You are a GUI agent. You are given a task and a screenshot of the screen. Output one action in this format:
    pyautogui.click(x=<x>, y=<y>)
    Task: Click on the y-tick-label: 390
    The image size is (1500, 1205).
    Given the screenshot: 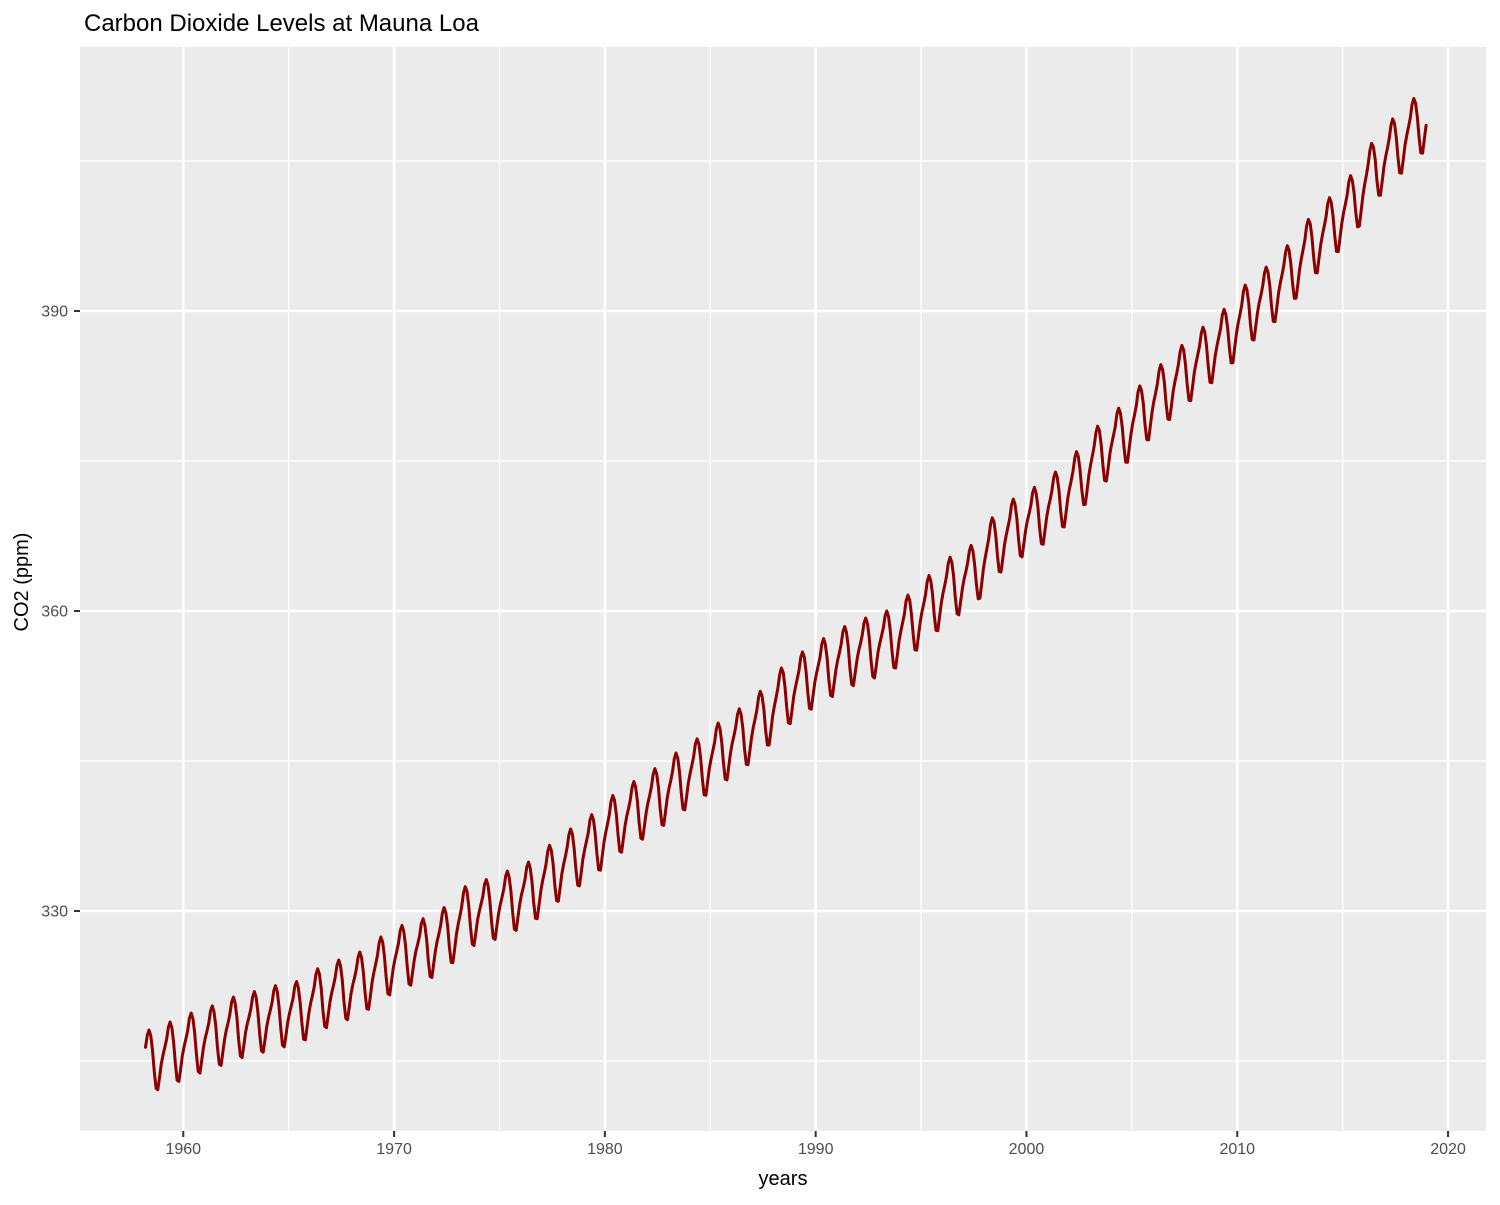 What is the action you would take?
    pyautogui.click(x=54, y=312)
    